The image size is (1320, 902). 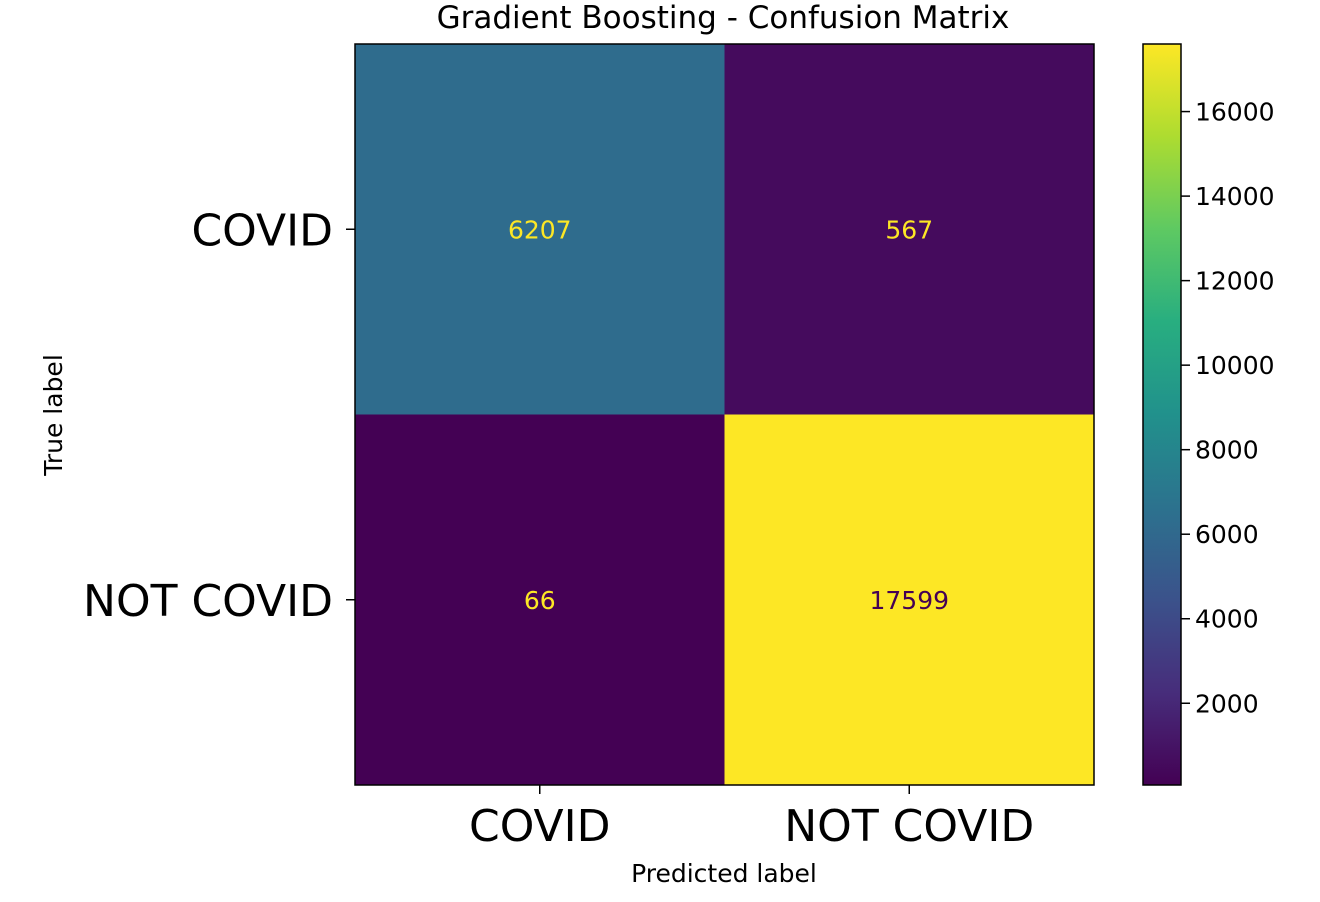 What do you see at coordinates (724, 873) in the screenshot?
I see `x-axis-title: Predicted label` at bounding box center [724, 873].